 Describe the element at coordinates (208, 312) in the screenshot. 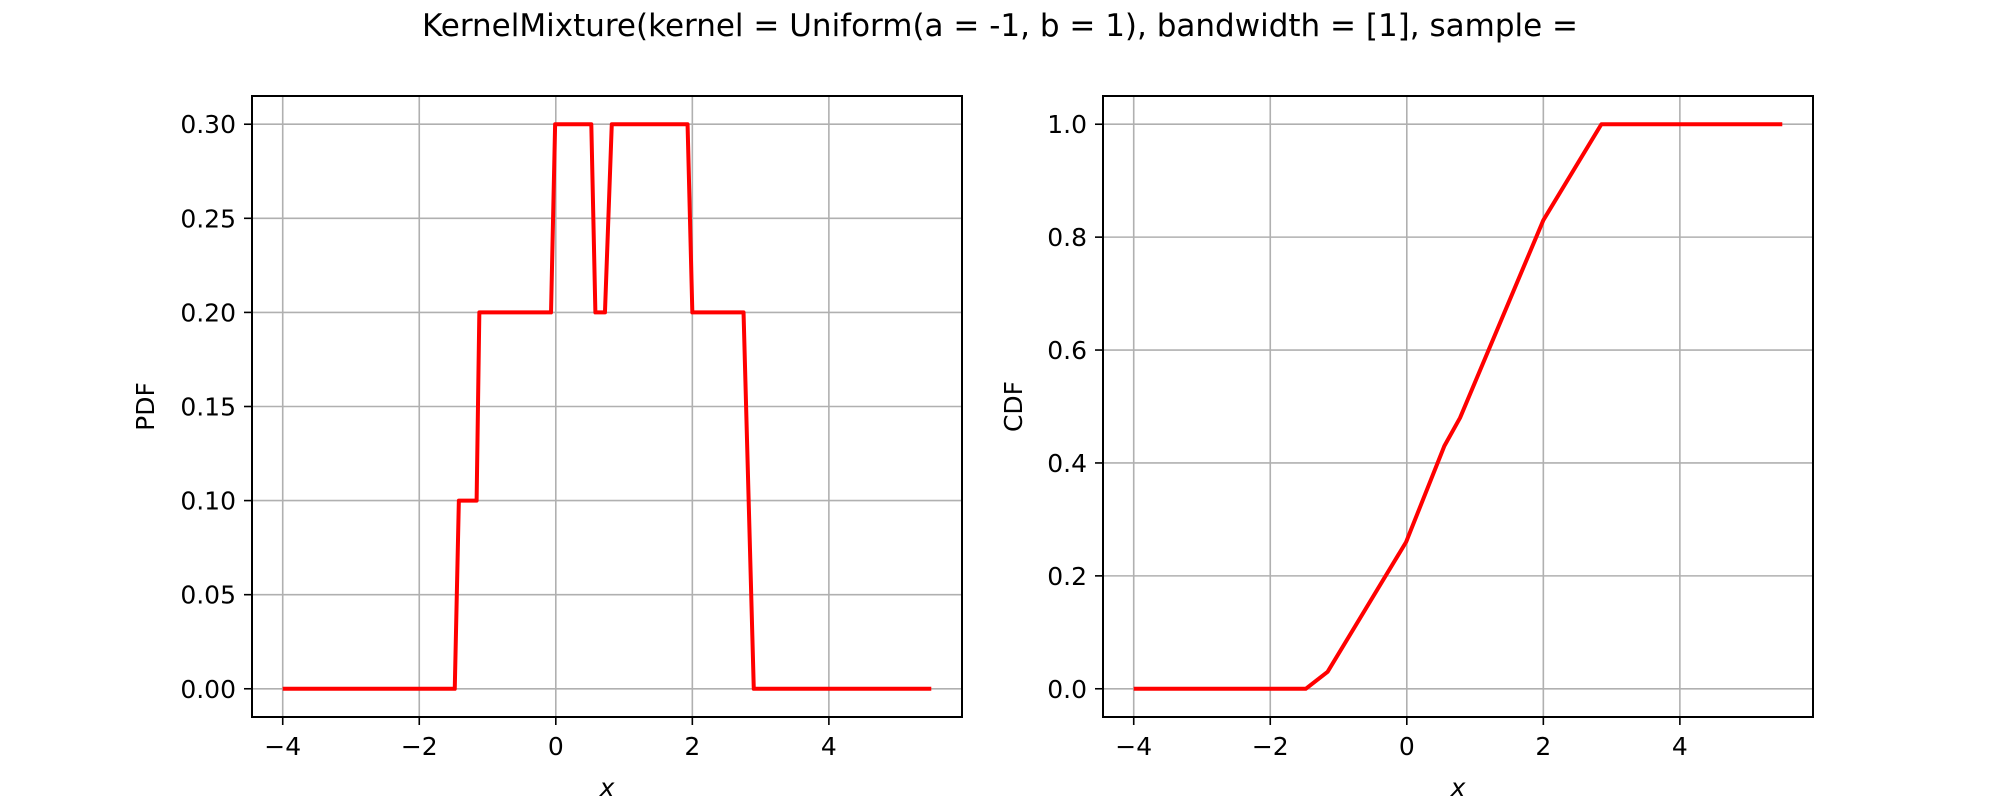

I see `pdf-ytick-label-4: 0.20` at that location.